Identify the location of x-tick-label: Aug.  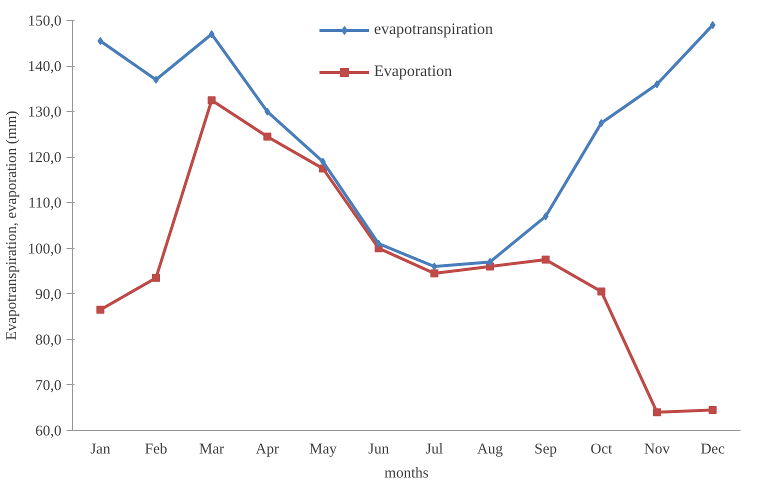
(490, 450).